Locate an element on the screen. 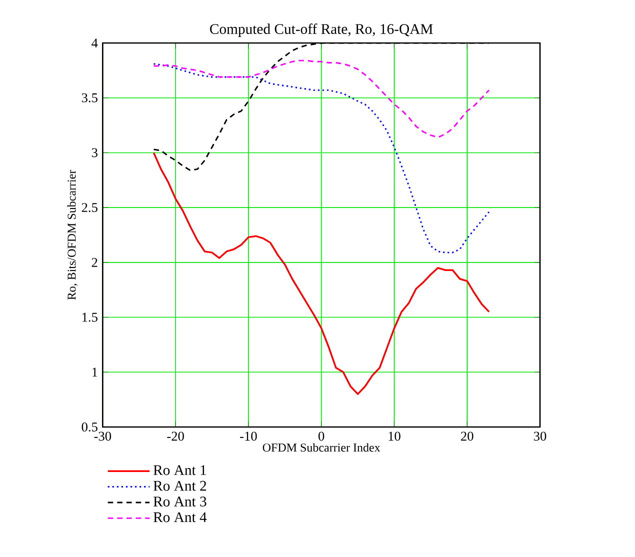 The width and height of the screenshot is (635, 557). chart-title: Computed Cut-off Rate, Ro, 16-QAM is located at coordinates (321, 30).